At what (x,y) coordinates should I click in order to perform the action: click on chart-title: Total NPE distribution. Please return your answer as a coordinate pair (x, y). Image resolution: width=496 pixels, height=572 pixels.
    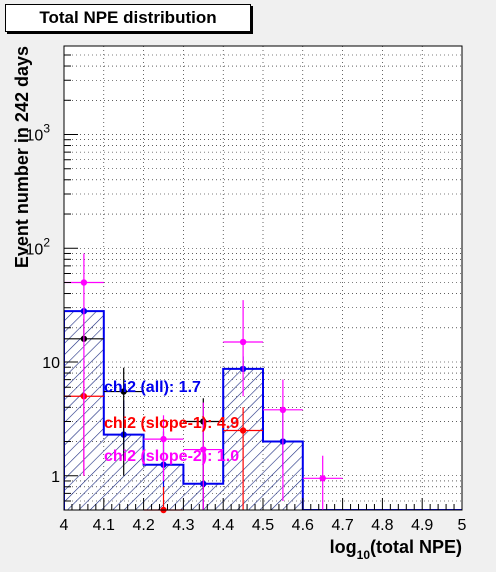
    Looking at the image, I should click on (128, 18).